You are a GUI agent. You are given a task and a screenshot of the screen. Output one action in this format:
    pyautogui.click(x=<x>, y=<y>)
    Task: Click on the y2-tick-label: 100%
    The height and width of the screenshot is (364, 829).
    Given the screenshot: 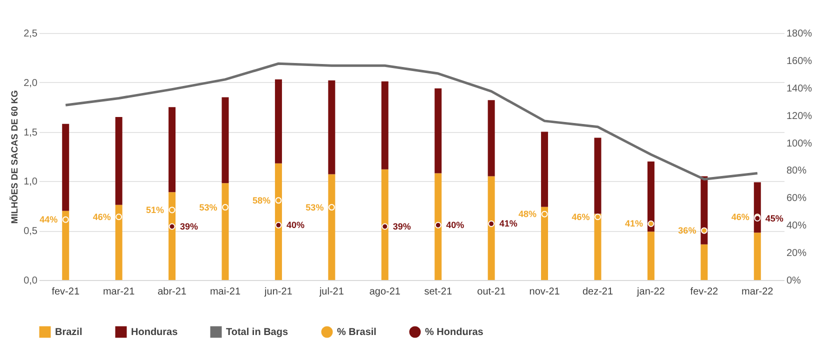 What is the action you would take?
    pyautogui.click(x=799, y=144)
    